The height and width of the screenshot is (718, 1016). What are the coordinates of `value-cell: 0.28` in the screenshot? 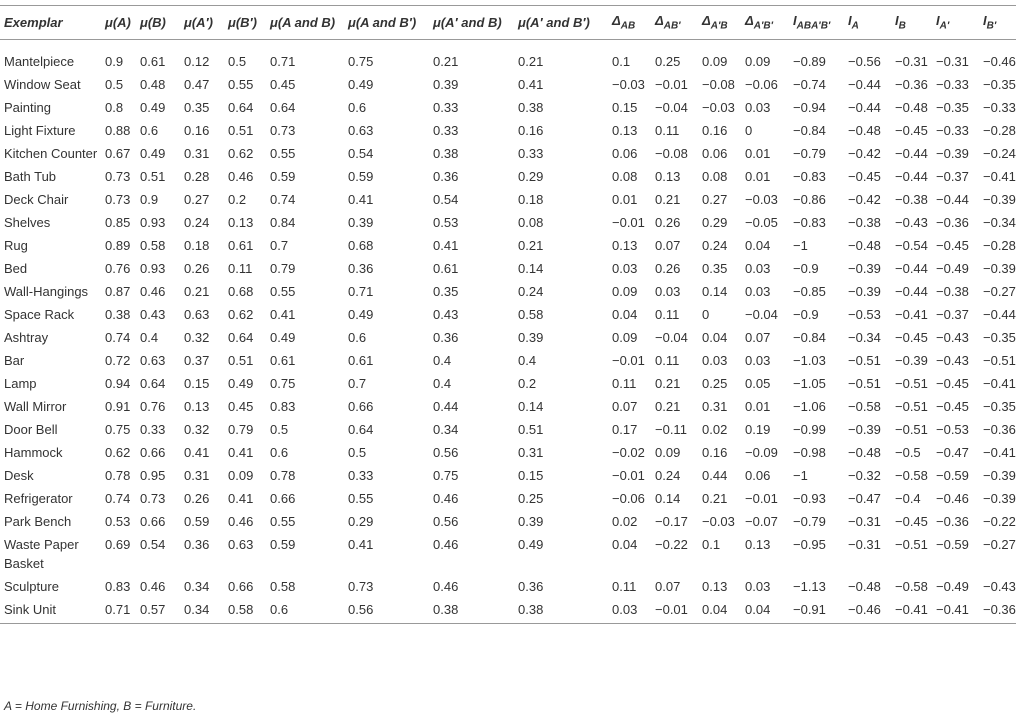 It's located at (197, 176).